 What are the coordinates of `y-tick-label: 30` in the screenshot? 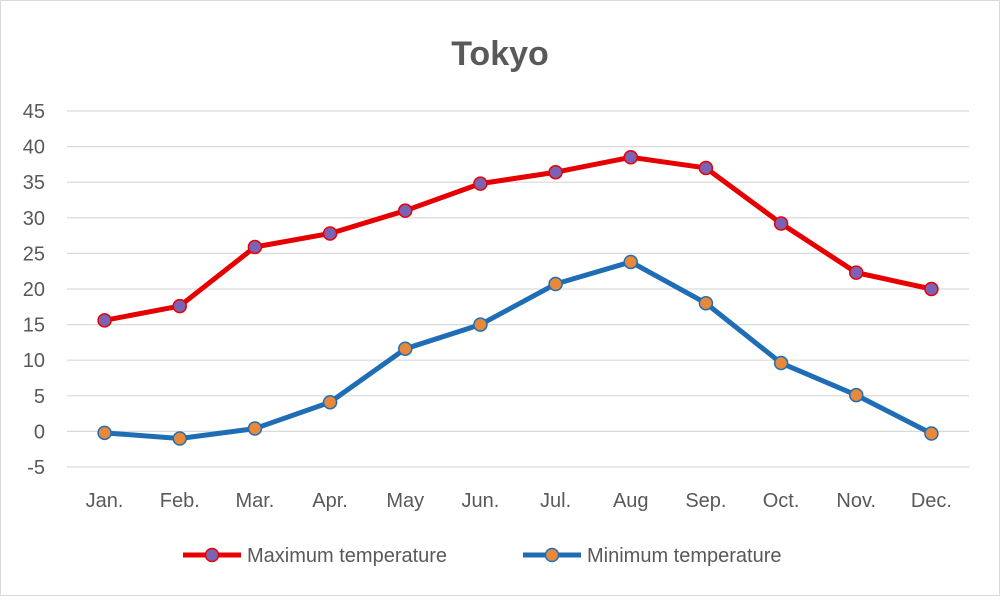 It's located at (34, 219).